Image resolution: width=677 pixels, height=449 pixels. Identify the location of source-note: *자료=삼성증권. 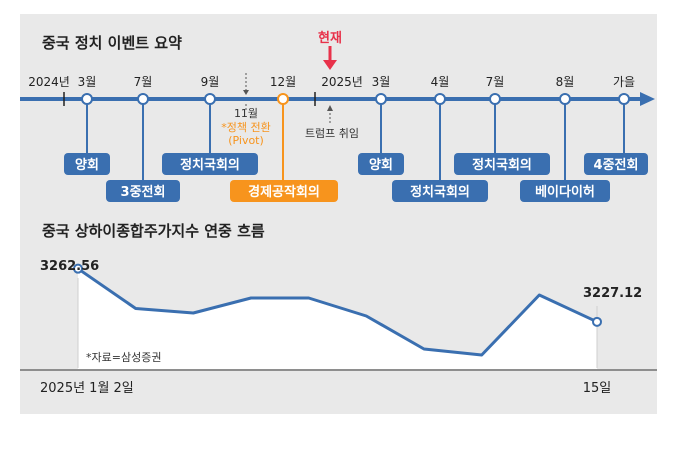
(123, 357).